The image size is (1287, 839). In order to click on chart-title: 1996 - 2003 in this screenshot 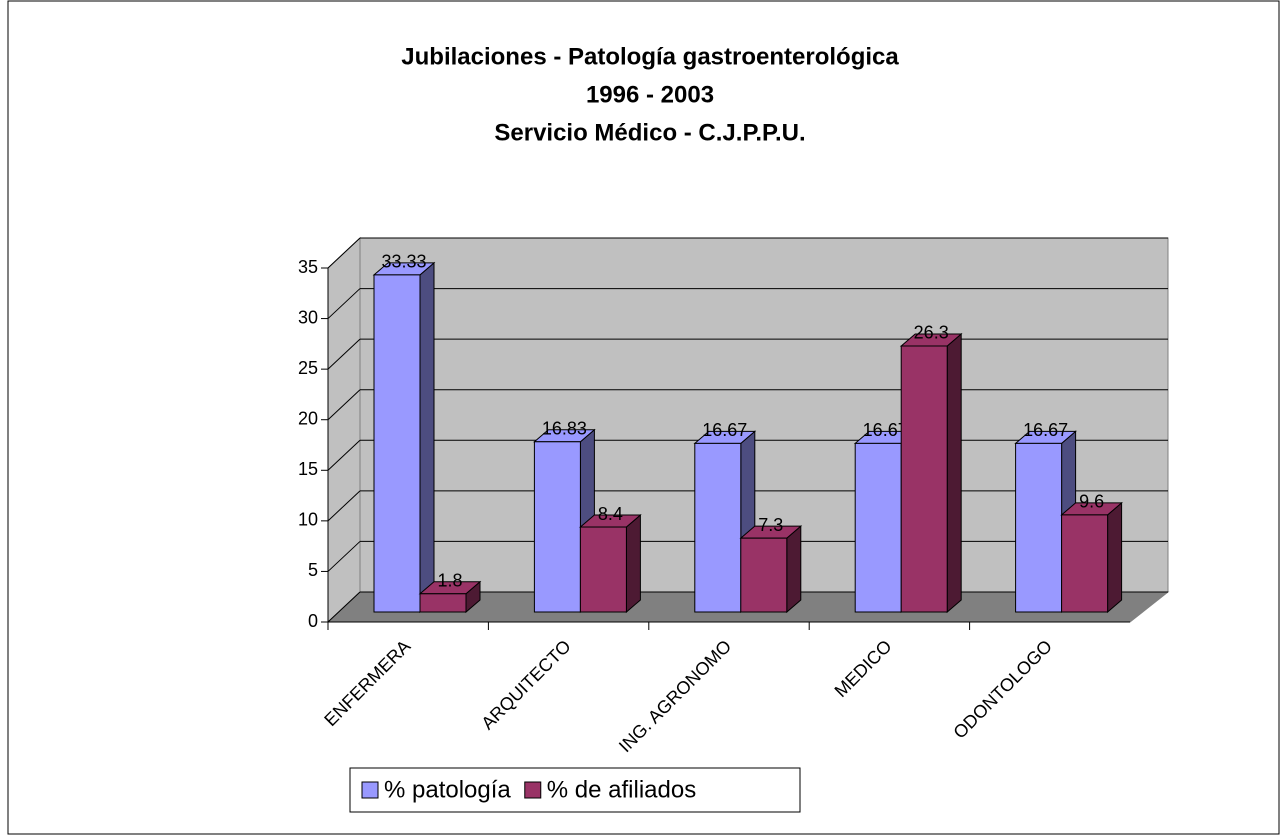, I will do `click(650, 94)`.